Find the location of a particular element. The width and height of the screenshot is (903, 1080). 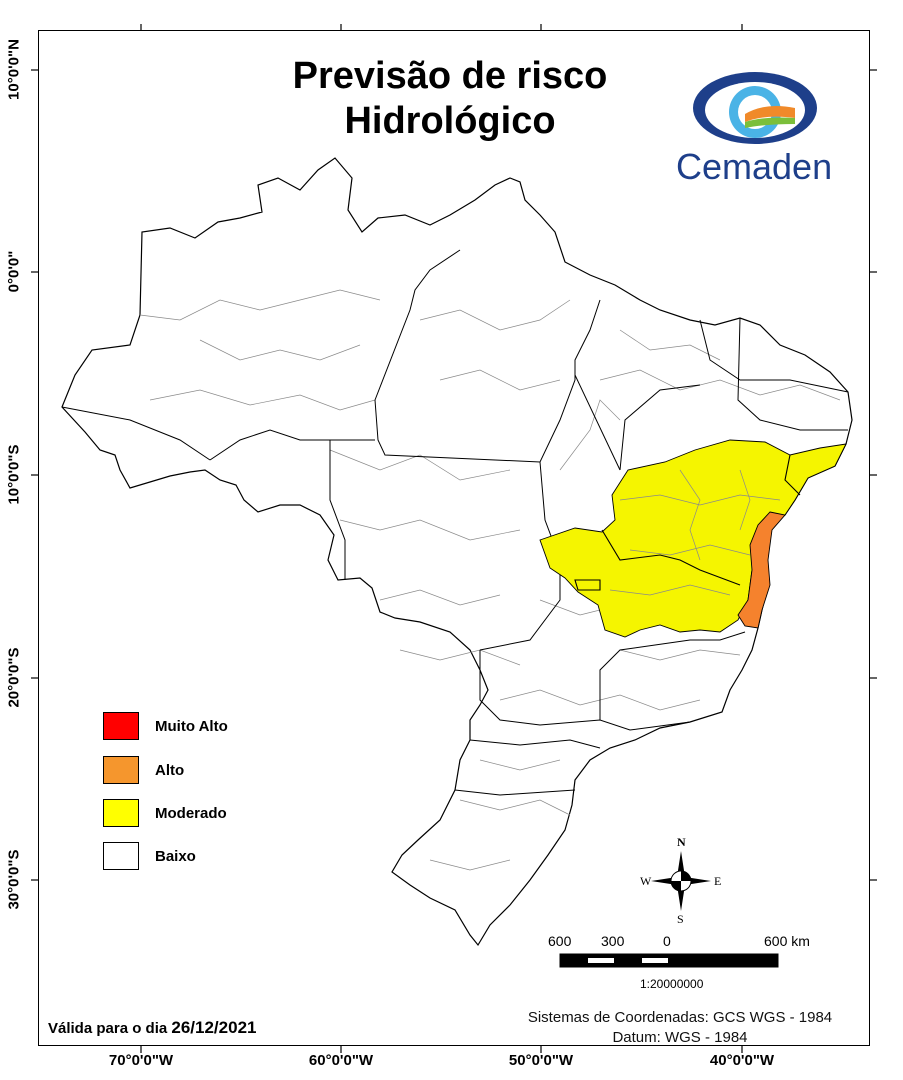

moderado-internal-boundaries is located at coordinates (695, 532).